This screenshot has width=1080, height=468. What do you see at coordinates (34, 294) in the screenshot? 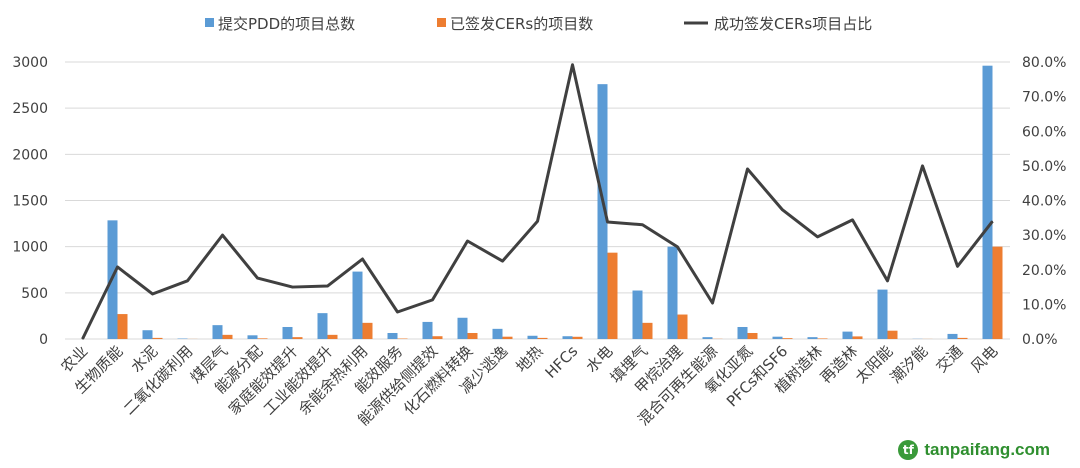
I see `y-left-tick-label: 500` at bounding box center [34, 294].